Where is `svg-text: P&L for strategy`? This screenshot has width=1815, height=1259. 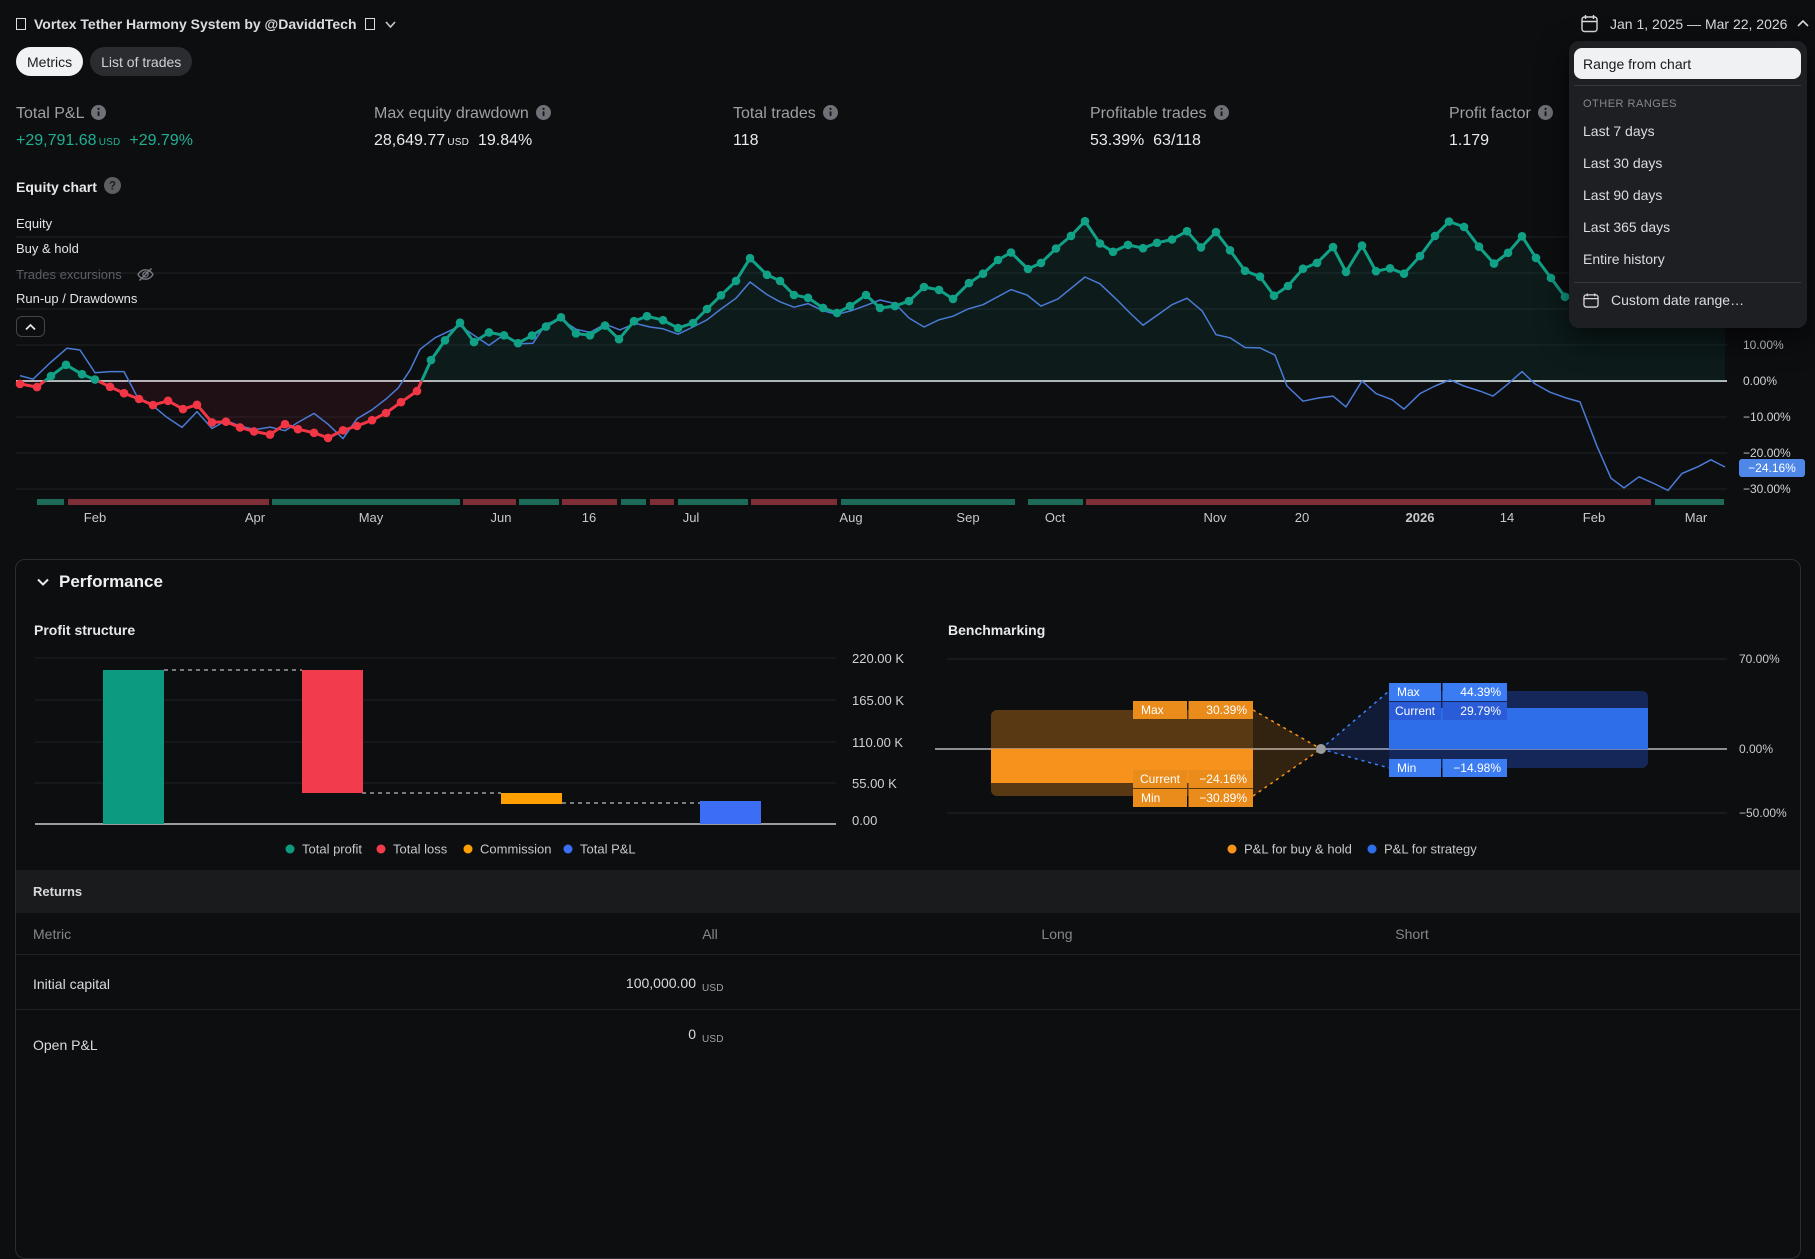 svg-text: P&L for strategy is located at coordinates (1430, 849).